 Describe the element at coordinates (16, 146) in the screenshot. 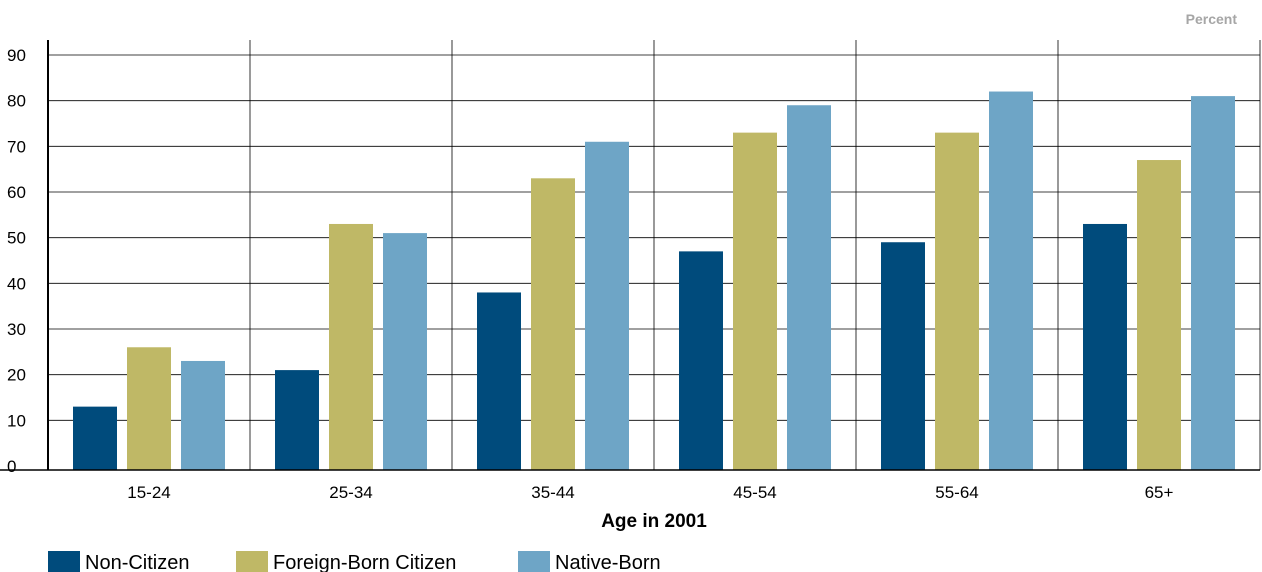

I see `y-tick-label: 70` at that location.